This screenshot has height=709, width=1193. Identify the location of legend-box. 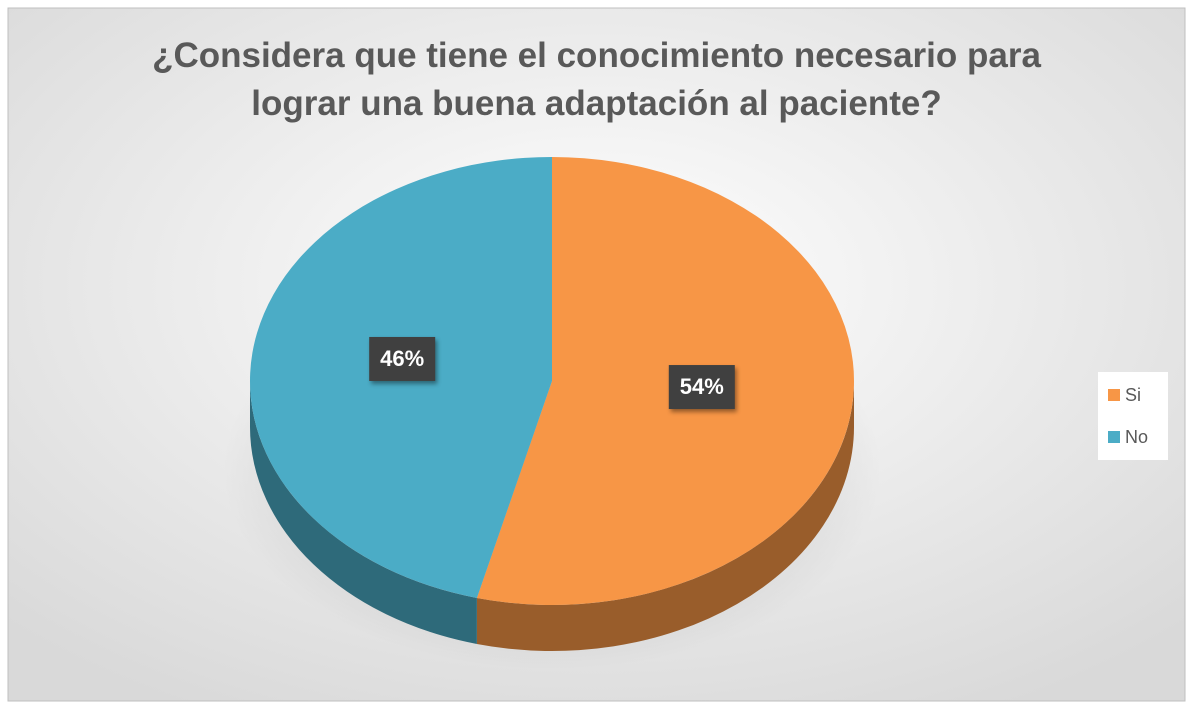
(1133, 416).